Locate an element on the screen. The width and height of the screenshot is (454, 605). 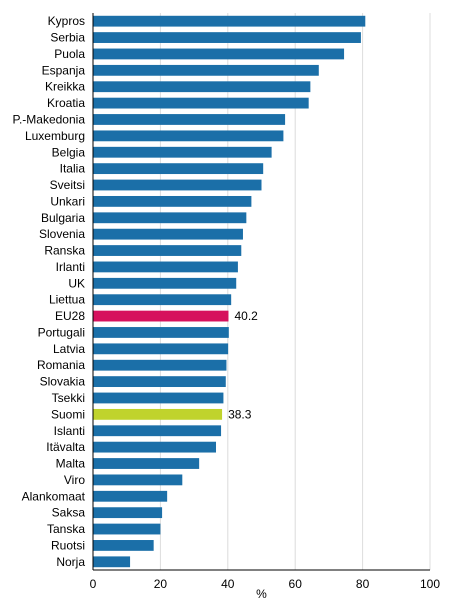
category-label: Itävalta is located at coordinates (65, 447).